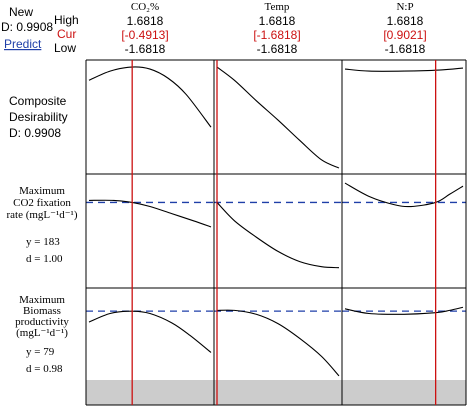 The height and width of the screenshot is (407, 474). I want to click on factor-header-co2: CO₂% 1.6818 [-0.4913] -1.6818, so click(144, 28).